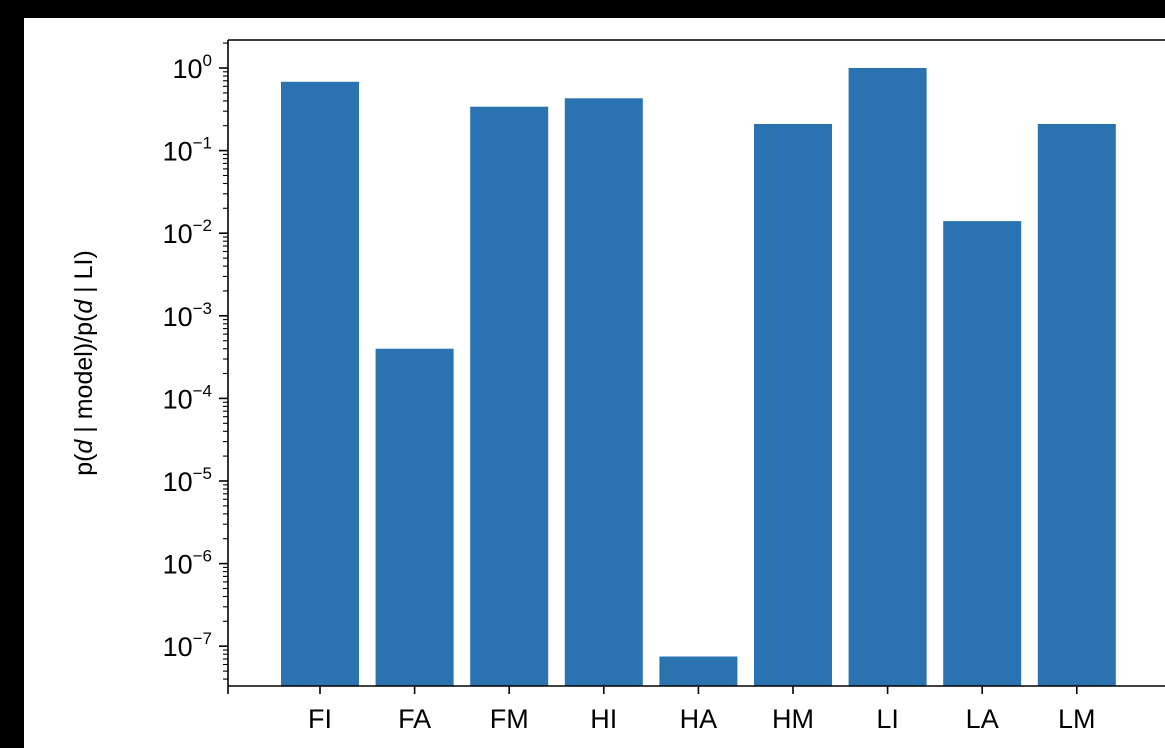 This screenshot has height=748, width=1165. What do you see at coordinates (187, 232) in the screenshot?
I see `y-tick-label: 10⁻²` at bounding box center [187, 232].